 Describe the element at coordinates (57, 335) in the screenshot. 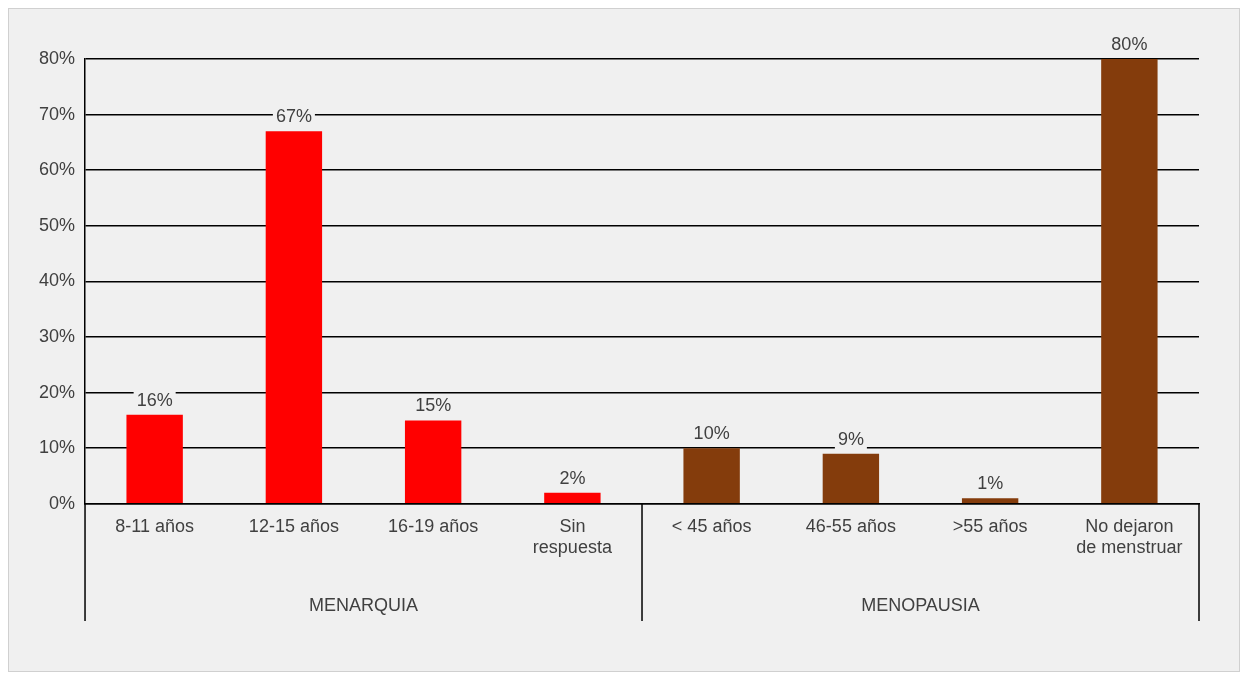

I see `y-tick-label: 30%` at that location.